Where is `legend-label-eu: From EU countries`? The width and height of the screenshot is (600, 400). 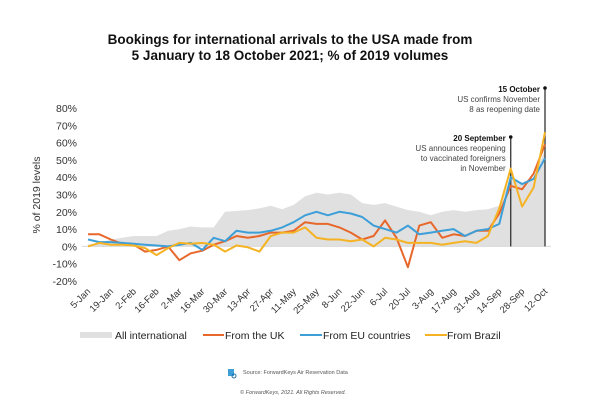
legend-label-eu: From EU countries is located at coordinates (367, 336).